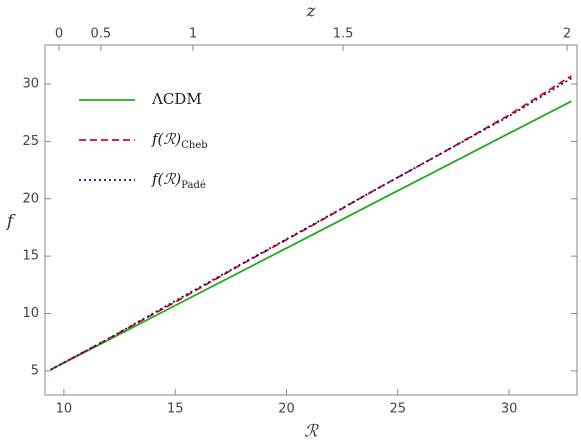  I want to click on y-tick-label: 5, so click(35, 370).